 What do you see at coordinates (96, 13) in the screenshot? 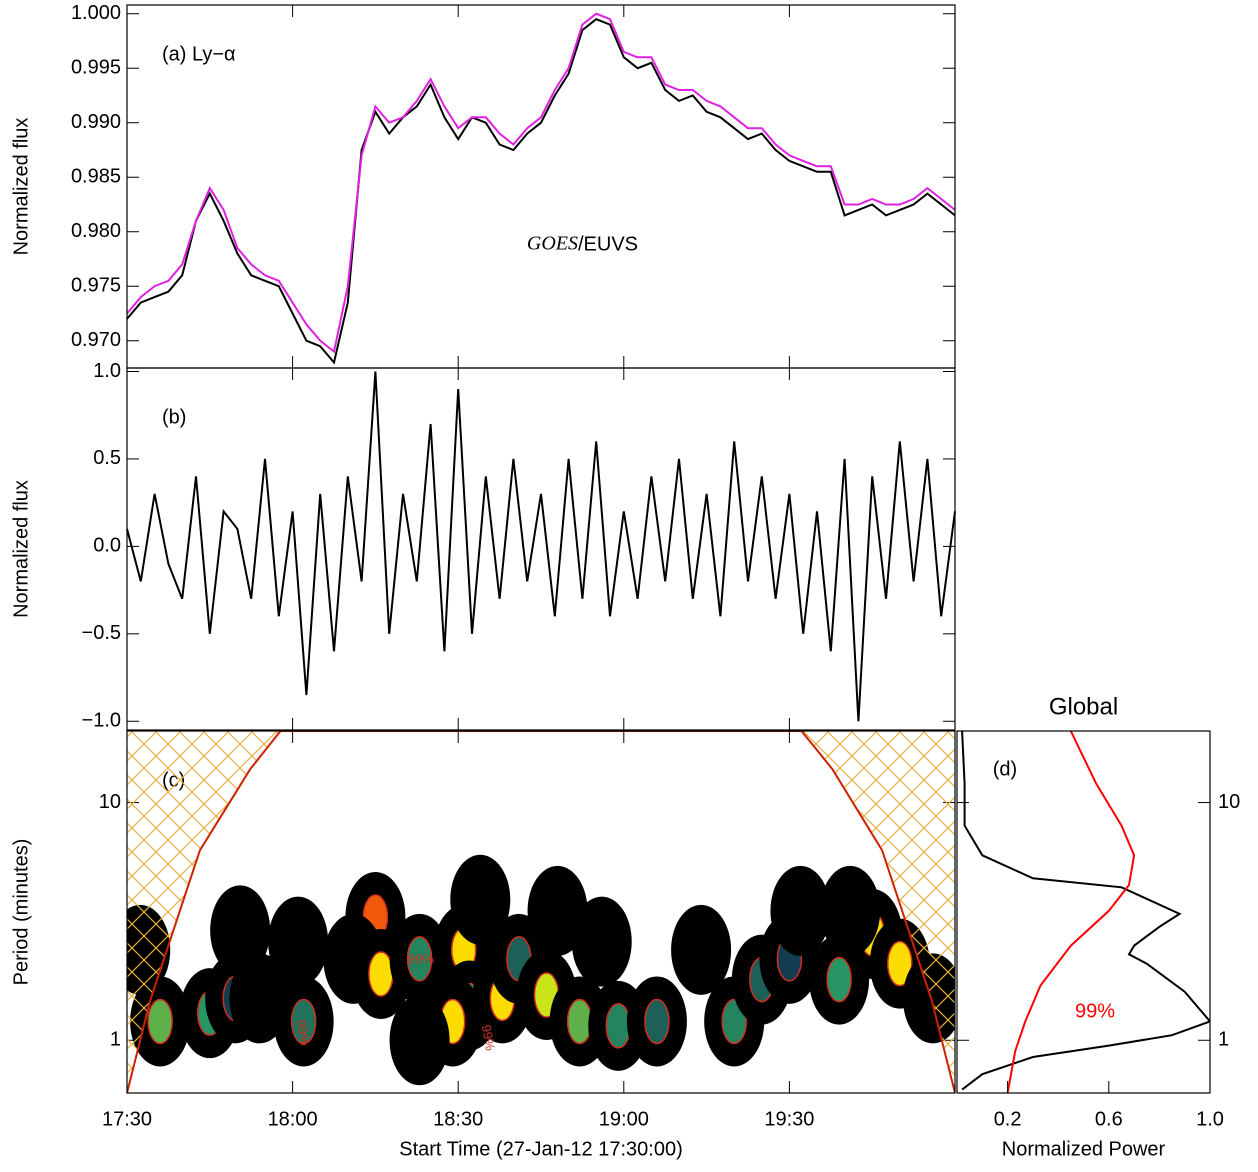
I see `y-tick-label: 1.000` at bounding box center [96, 13].